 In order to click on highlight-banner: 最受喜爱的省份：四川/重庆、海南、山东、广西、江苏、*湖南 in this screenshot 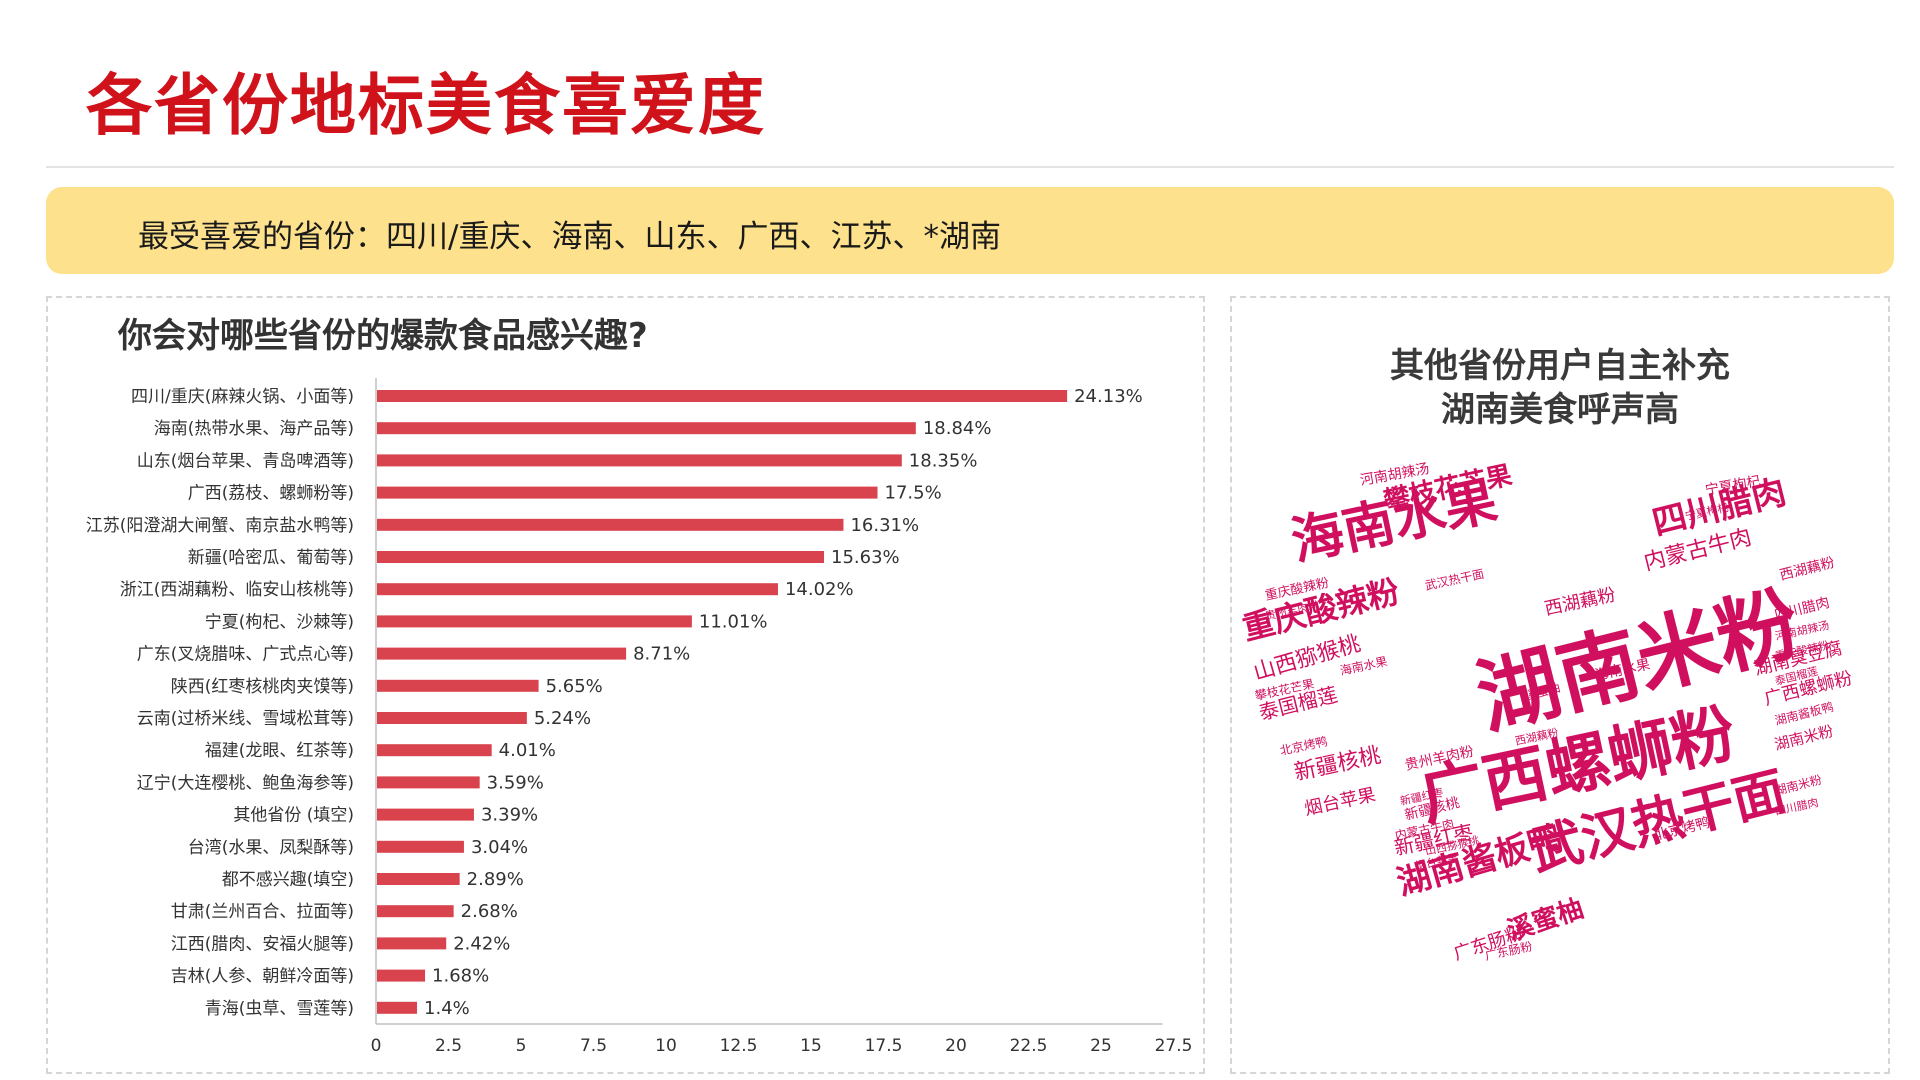, I will do `click(970, 230)`.